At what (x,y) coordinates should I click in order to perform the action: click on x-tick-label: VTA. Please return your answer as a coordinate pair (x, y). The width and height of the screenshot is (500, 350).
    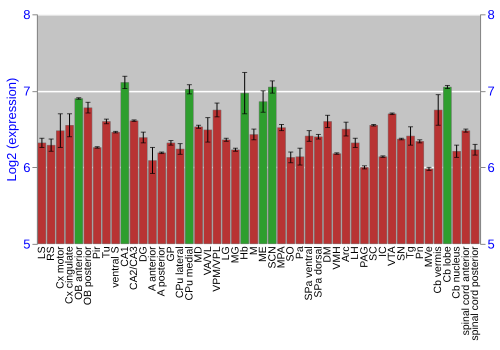
    Looking at the image, I should click on (392, 256).